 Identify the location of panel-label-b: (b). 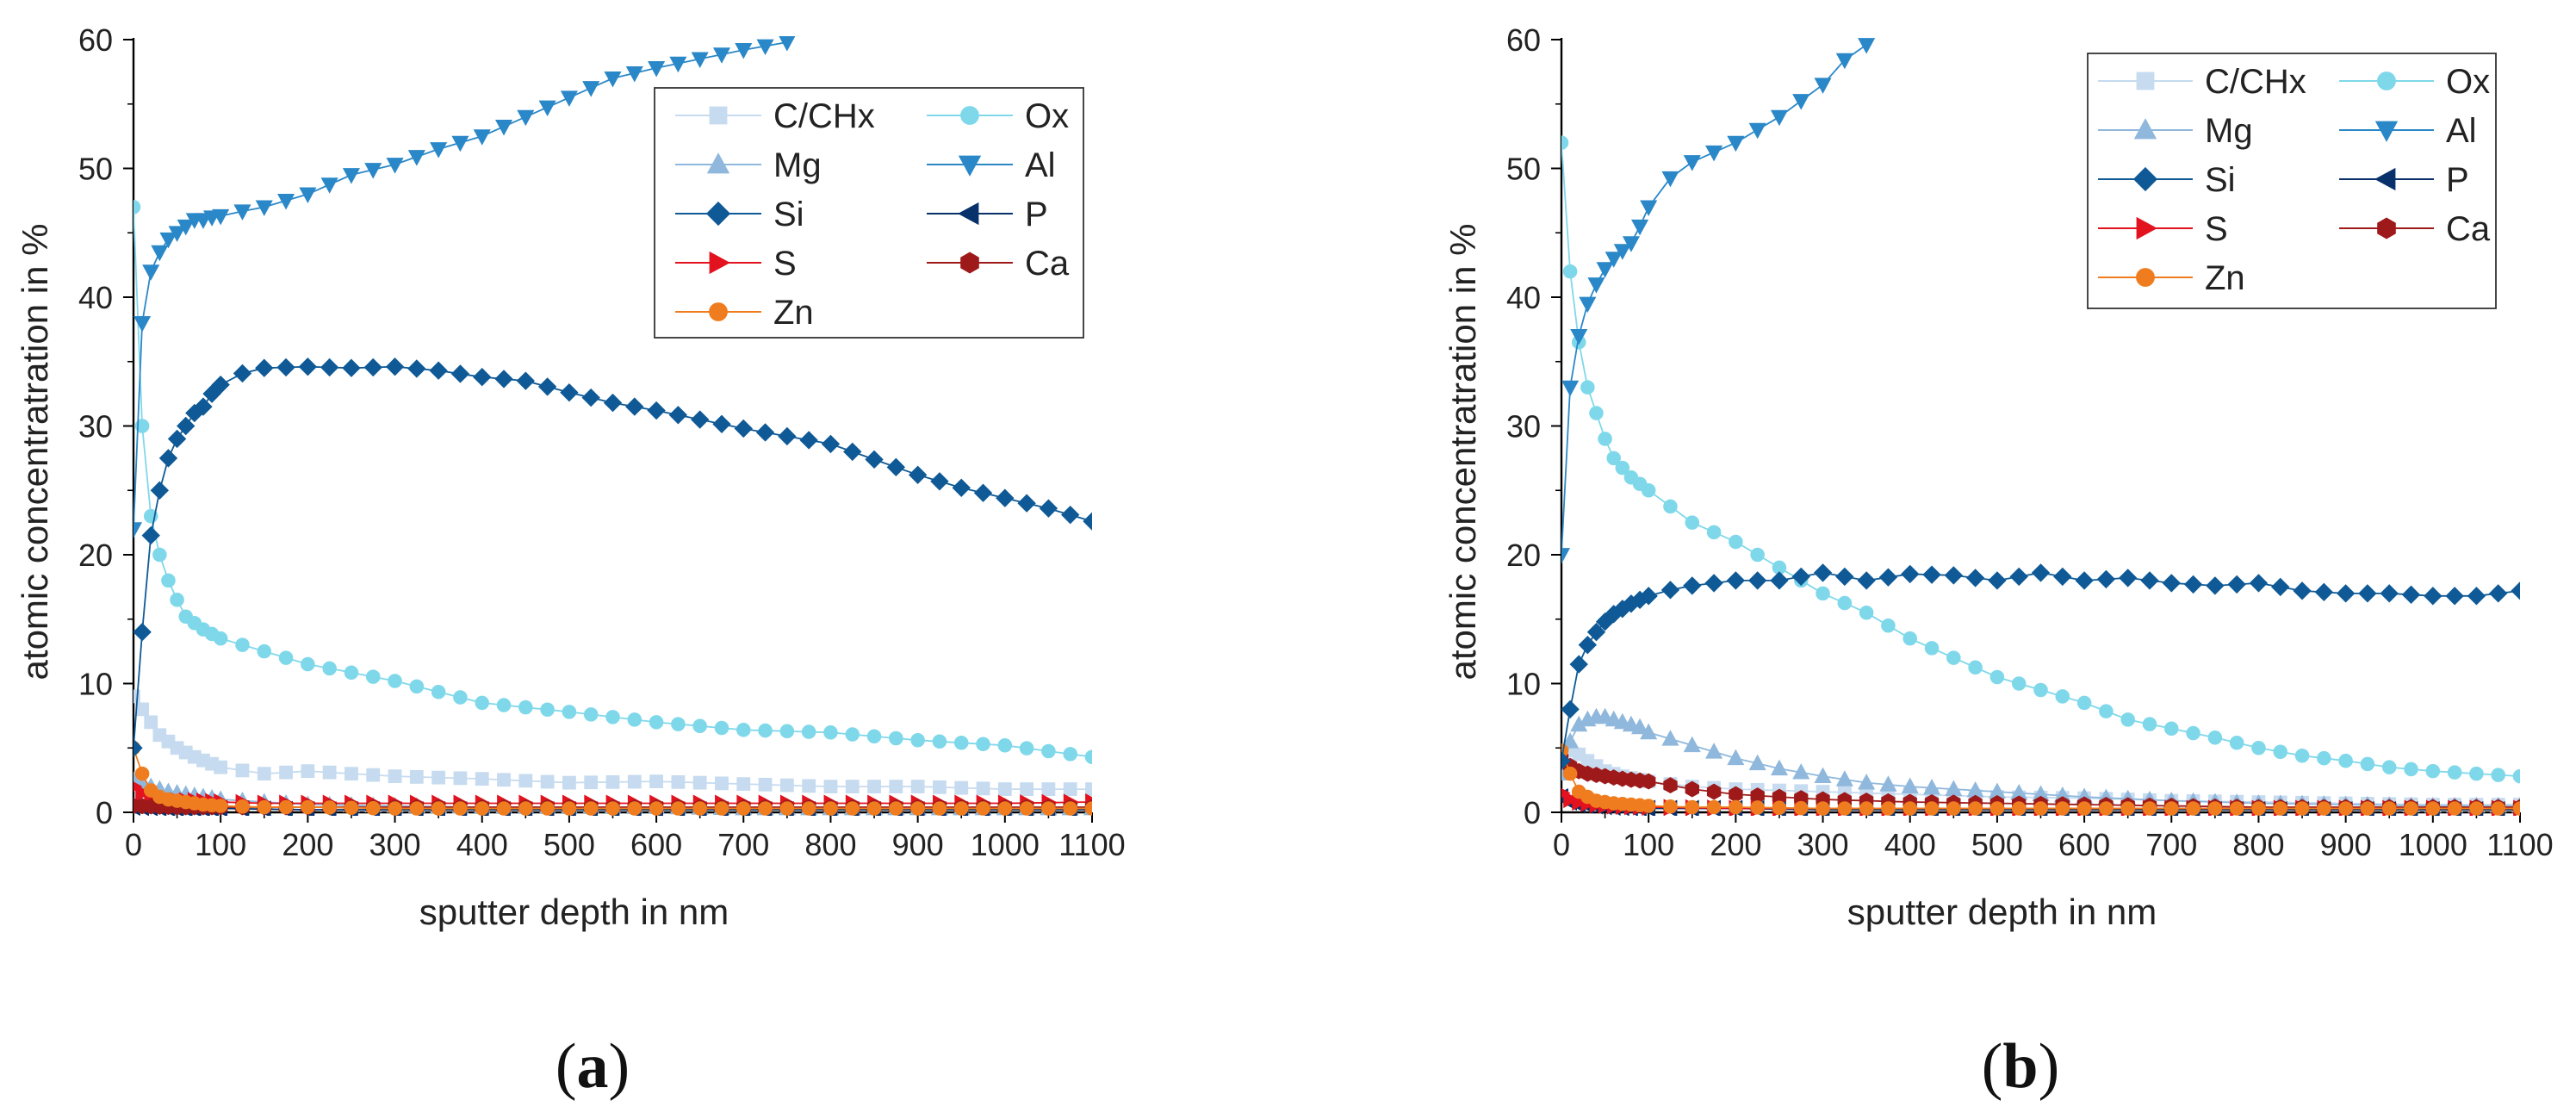
(2021, 1066).